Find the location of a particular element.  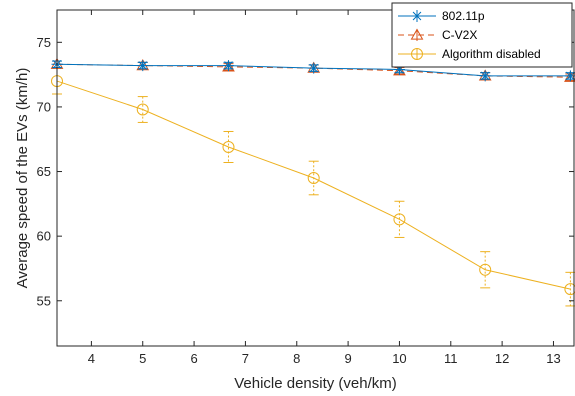

y-tick-label: 75 is located at coordinates (44, 42).